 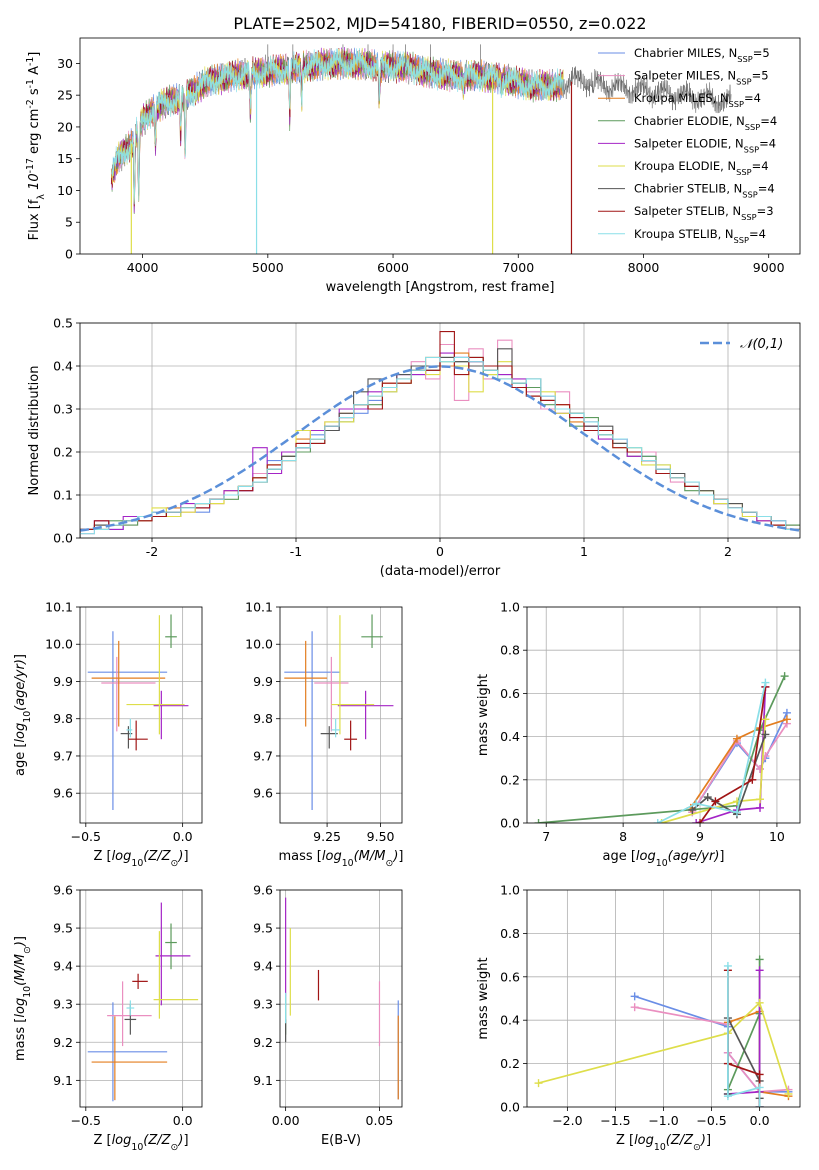 I want to click on legend-label: Salpeter MILES, NSSP=5, so click(x=701, y=78).